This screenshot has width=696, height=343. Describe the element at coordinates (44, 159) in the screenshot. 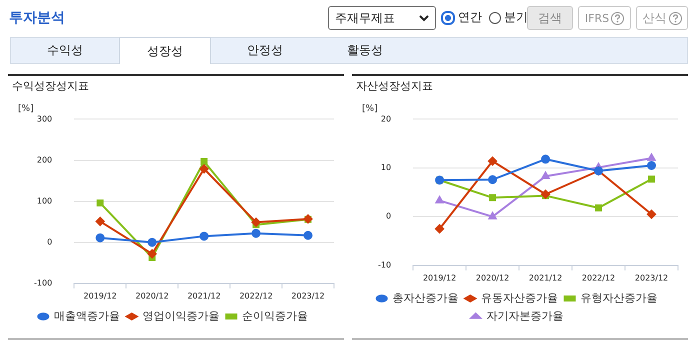

I see `y-tick-label: 200` at that location.